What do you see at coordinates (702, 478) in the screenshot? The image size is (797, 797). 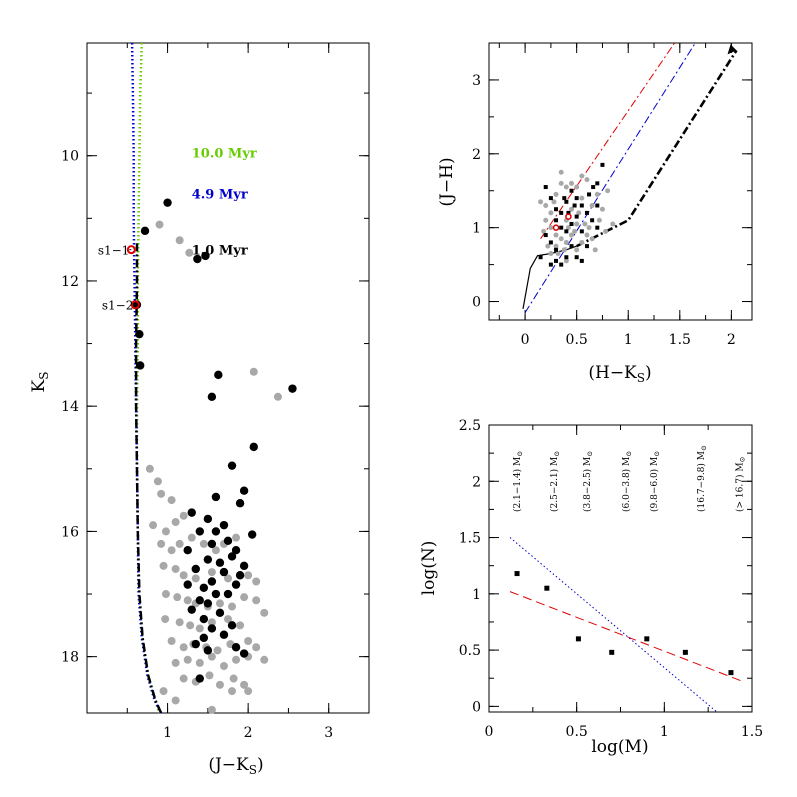 I see `mass-bin-label: (16.7−9.8) M⊙` at bounding box center [702, 478].